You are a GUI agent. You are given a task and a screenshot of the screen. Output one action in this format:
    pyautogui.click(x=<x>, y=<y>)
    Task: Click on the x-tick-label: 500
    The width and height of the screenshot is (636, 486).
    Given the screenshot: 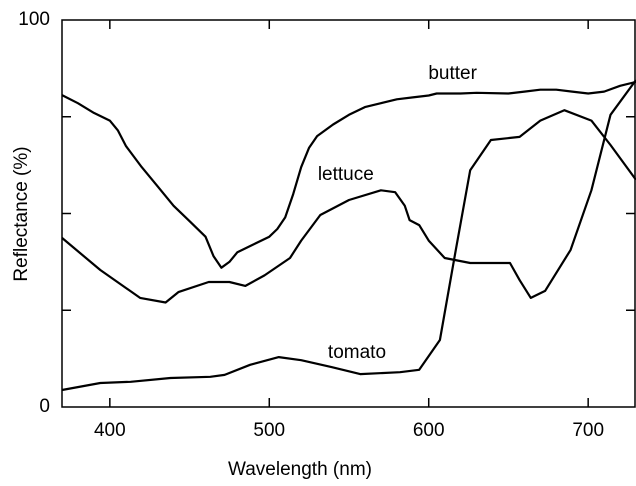 What is the action you would take?
    pyautogui.click(x=269, y=430)
    